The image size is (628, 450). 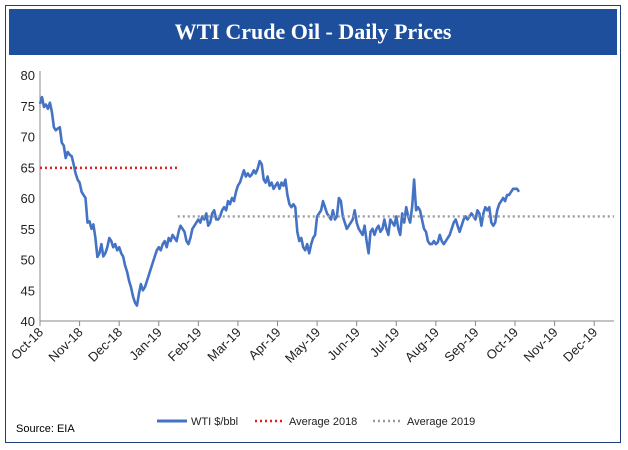 What do you see at coordinates (461, 345) in the screenshot?
I see `x-tick-label: Sep-19` at bounding box center [461, 345].